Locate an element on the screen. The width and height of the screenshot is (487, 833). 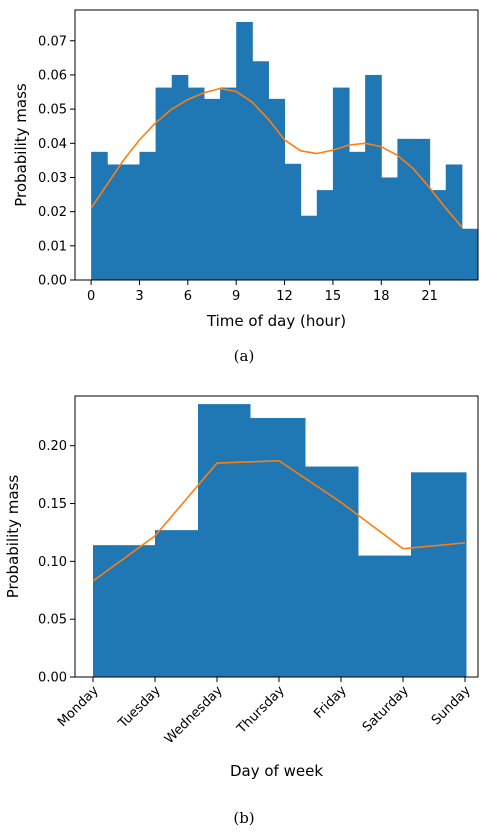
chart-a-x-tick-label: 12 is located at coordinates (284, 296).